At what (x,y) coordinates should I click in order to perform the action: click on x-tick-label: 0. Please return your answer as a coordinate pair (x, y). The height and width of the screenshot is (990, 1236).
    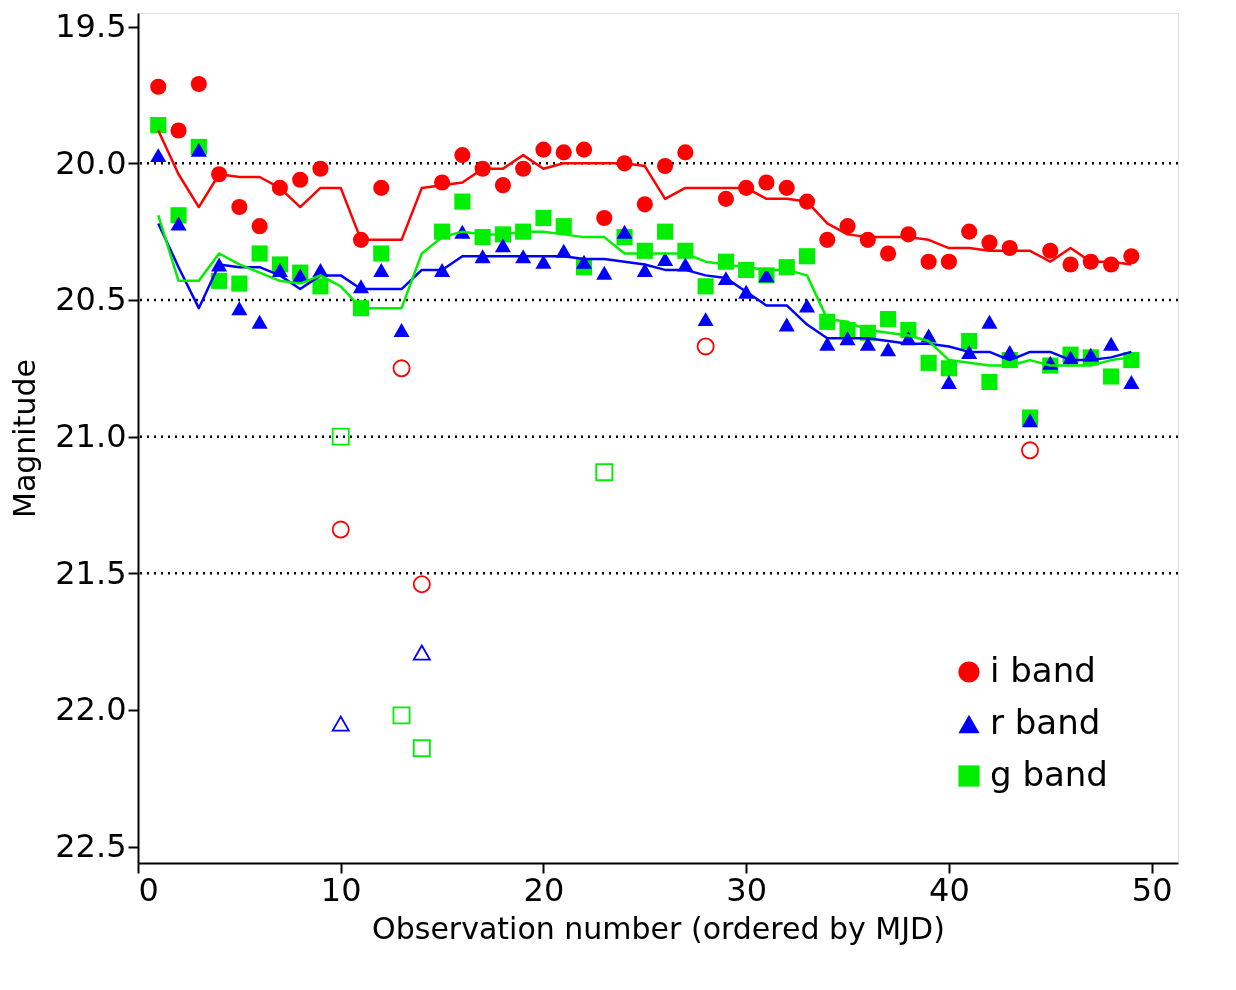
    Looking at the image, I should click on (148, 889).